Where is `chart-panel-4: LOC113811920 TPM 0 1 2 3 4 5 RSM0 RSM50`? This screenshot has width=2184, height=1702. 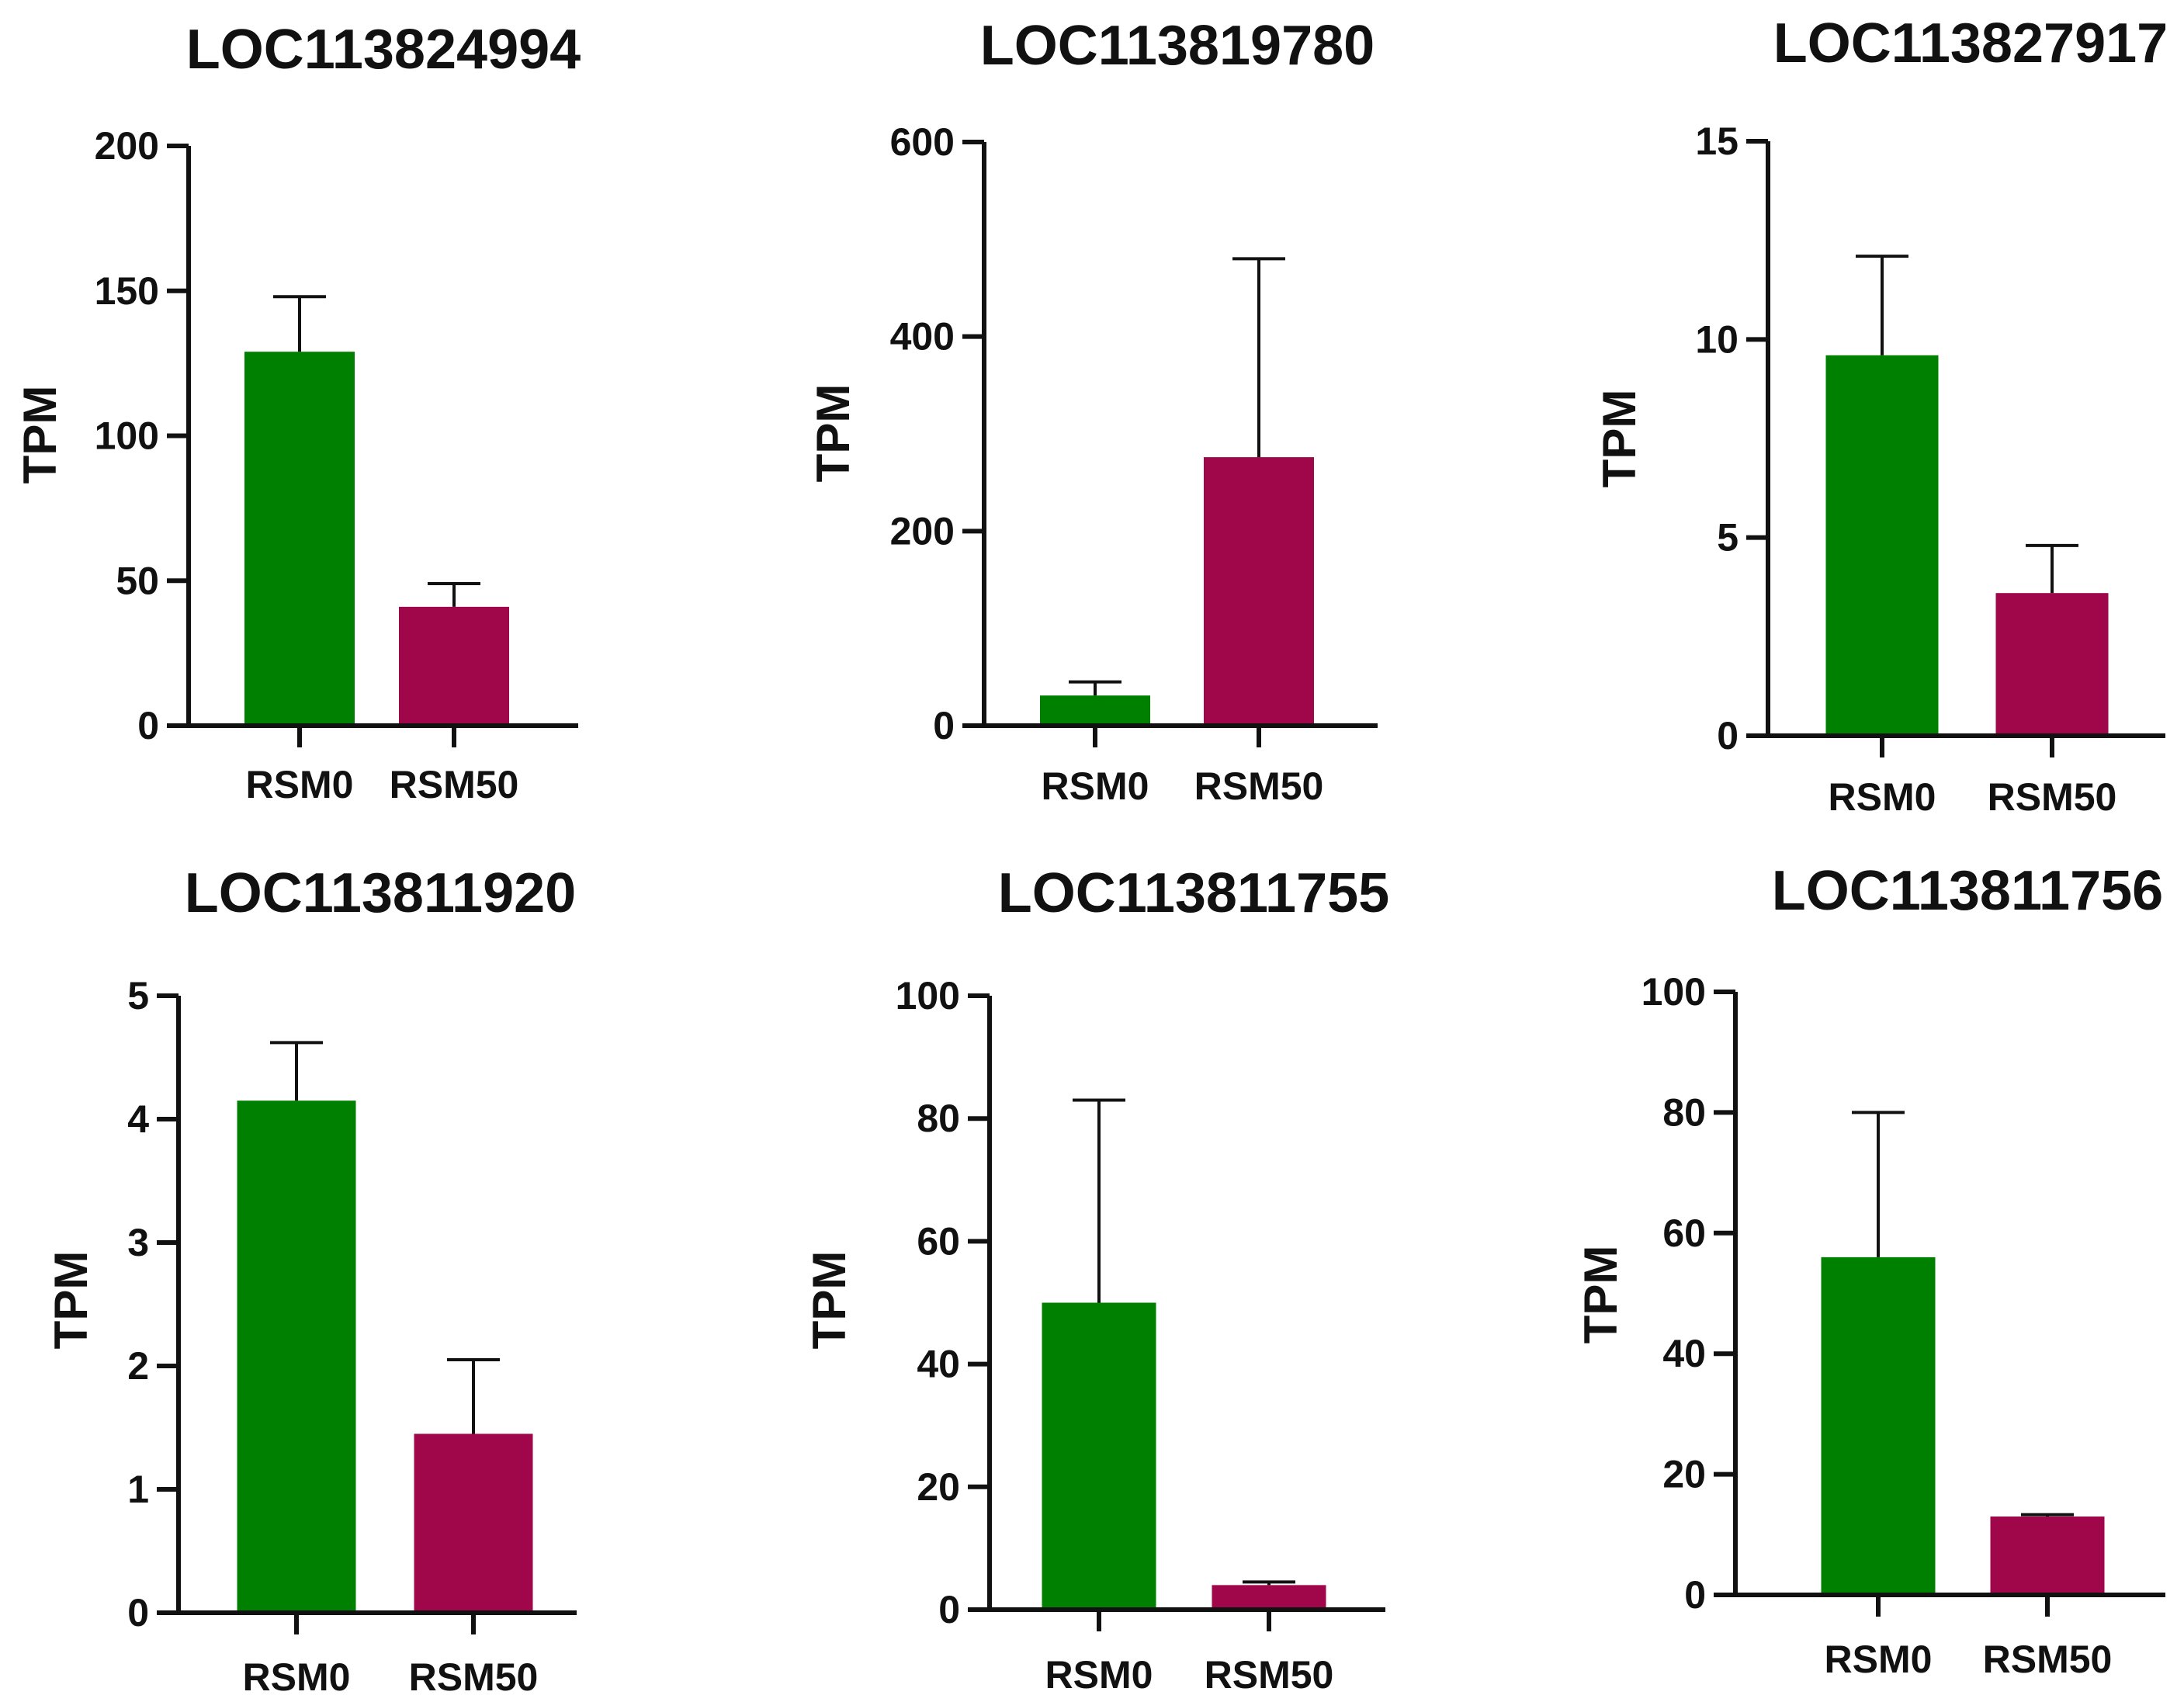
chart-panel-4: LOC113811920 TPM 0 1 2 3 4 5 RSM0 RSM50 is located at coordinates (311, 1280).